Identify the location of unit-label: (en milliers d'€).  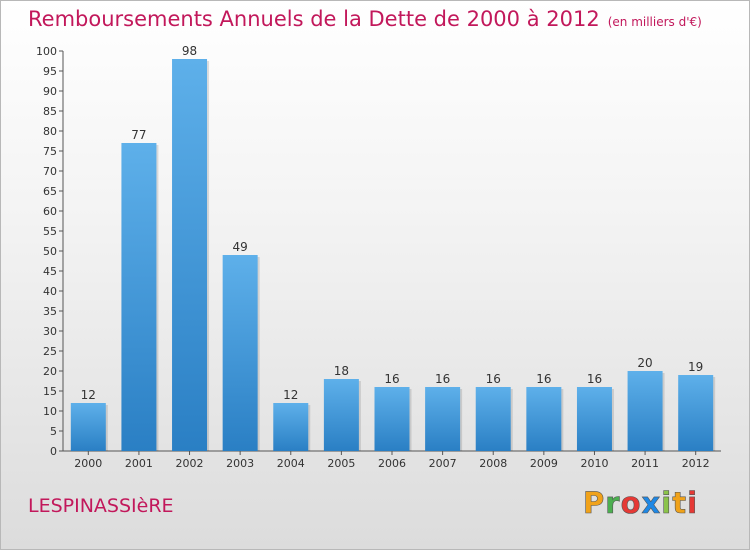
(654, 22).